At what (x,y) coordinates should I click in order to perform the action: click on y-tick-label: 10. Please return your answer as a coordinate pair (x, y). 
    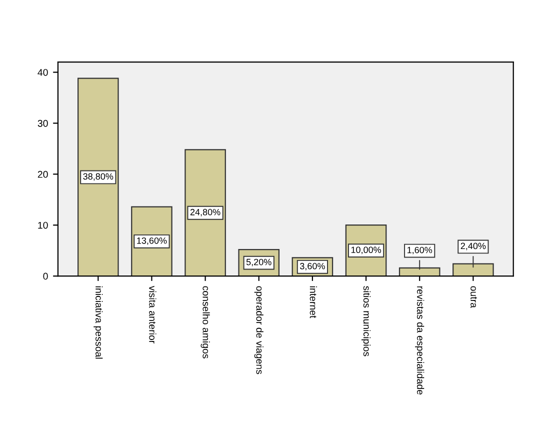
    Looking at the image, I should click on (43, 225).